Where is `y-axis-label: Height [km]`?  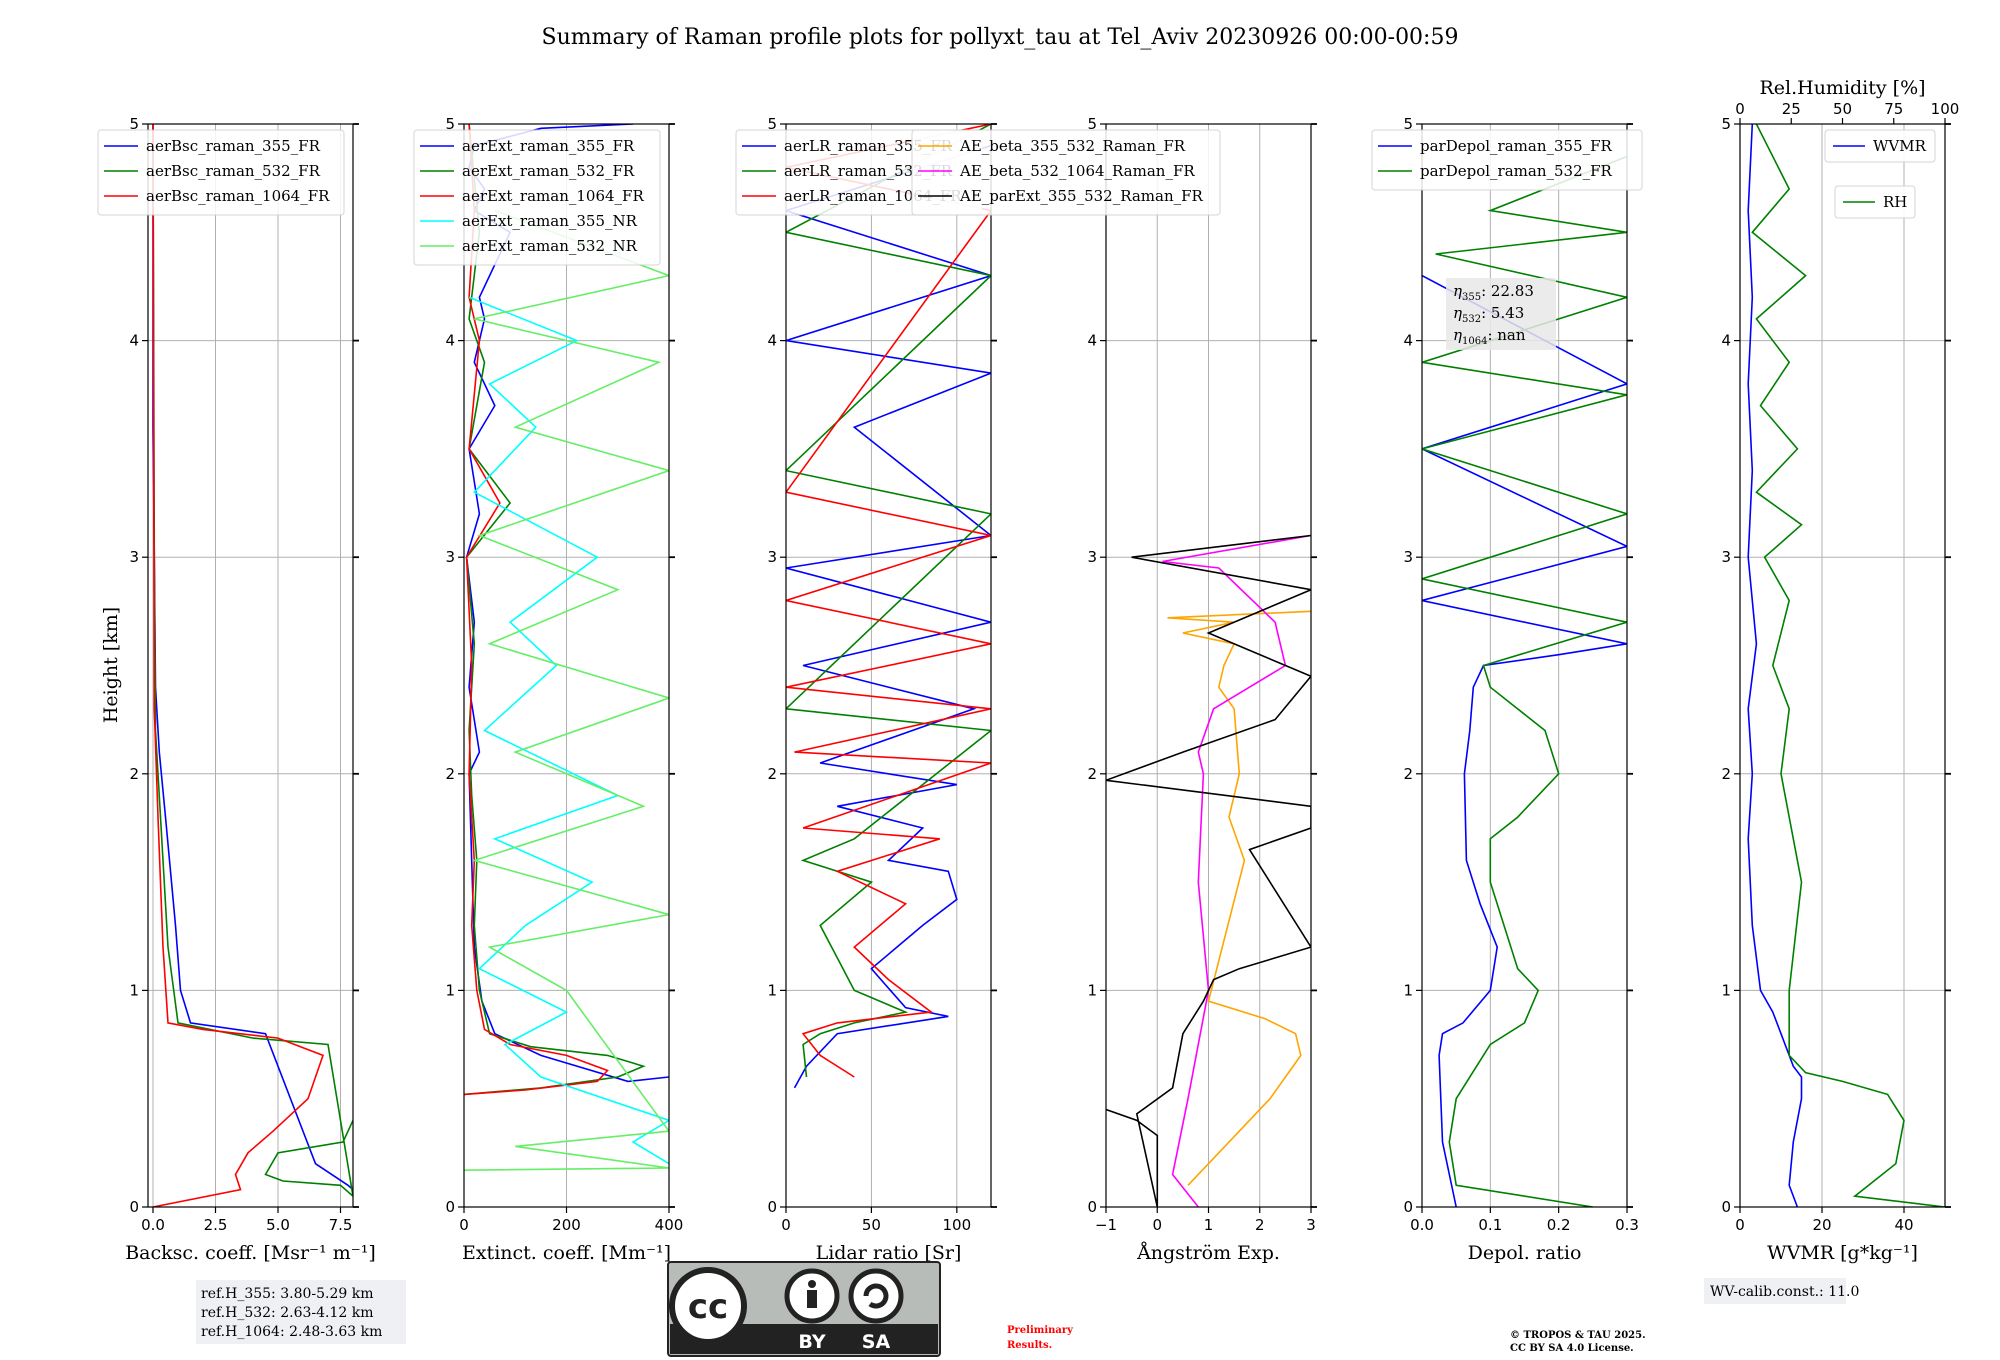
y-axis-label: Height [km] is located at coordinates (111, 665).